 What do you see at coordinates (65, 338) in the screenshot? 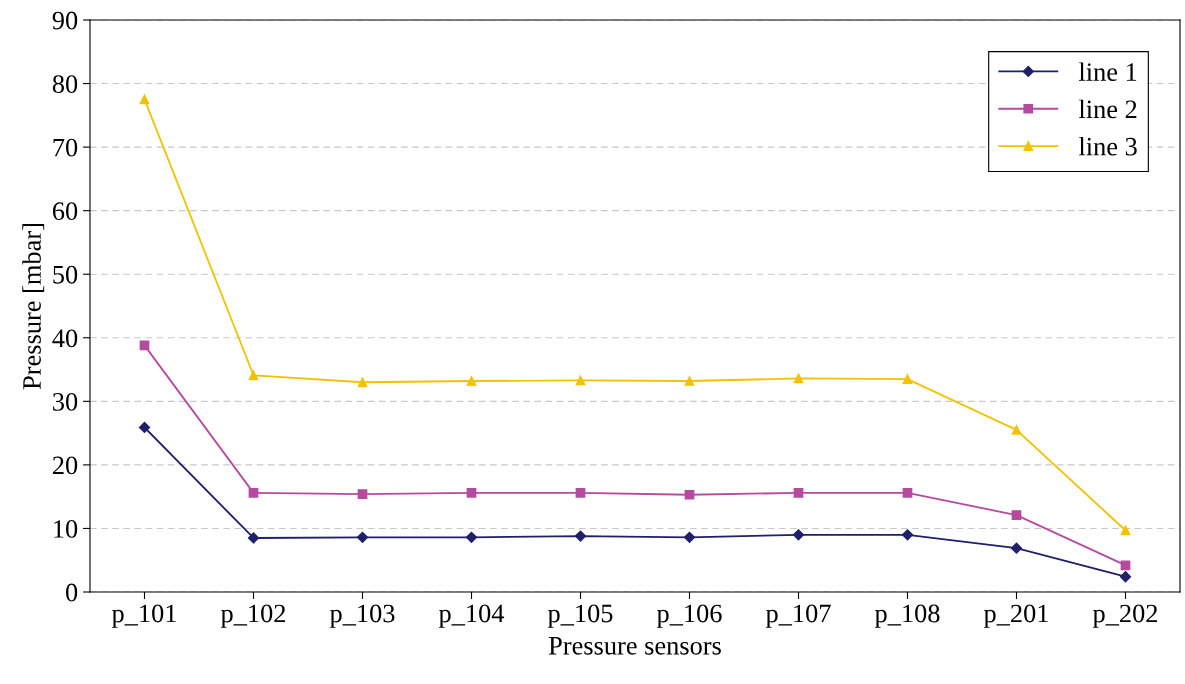
I see `y-tick-label: 40` at bounding box center [65, 338].